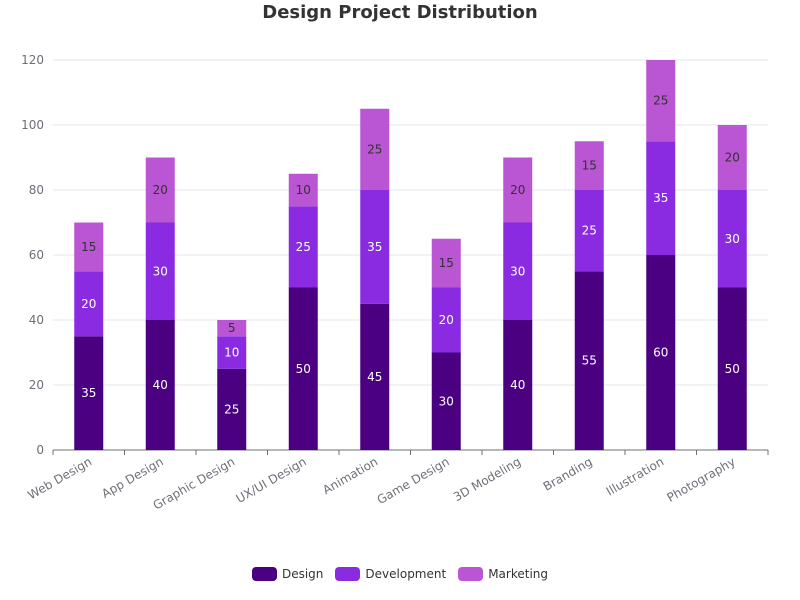  I want to click on x-tick-label: UX/UI Design, so click(271, 479).